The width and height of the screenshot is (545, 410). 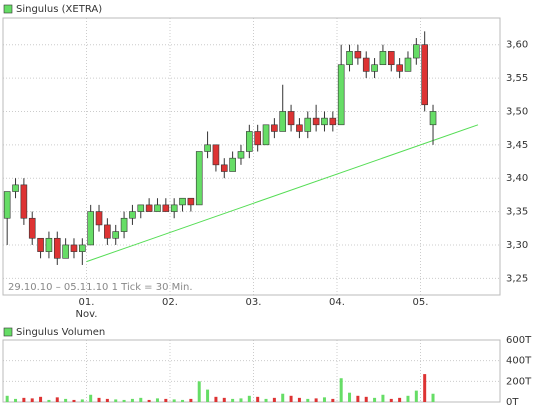 What do you see at coordinates (254, 302) in the screenshot?
I see `x-tick-label: 03.` at bounding box center [254, 302].